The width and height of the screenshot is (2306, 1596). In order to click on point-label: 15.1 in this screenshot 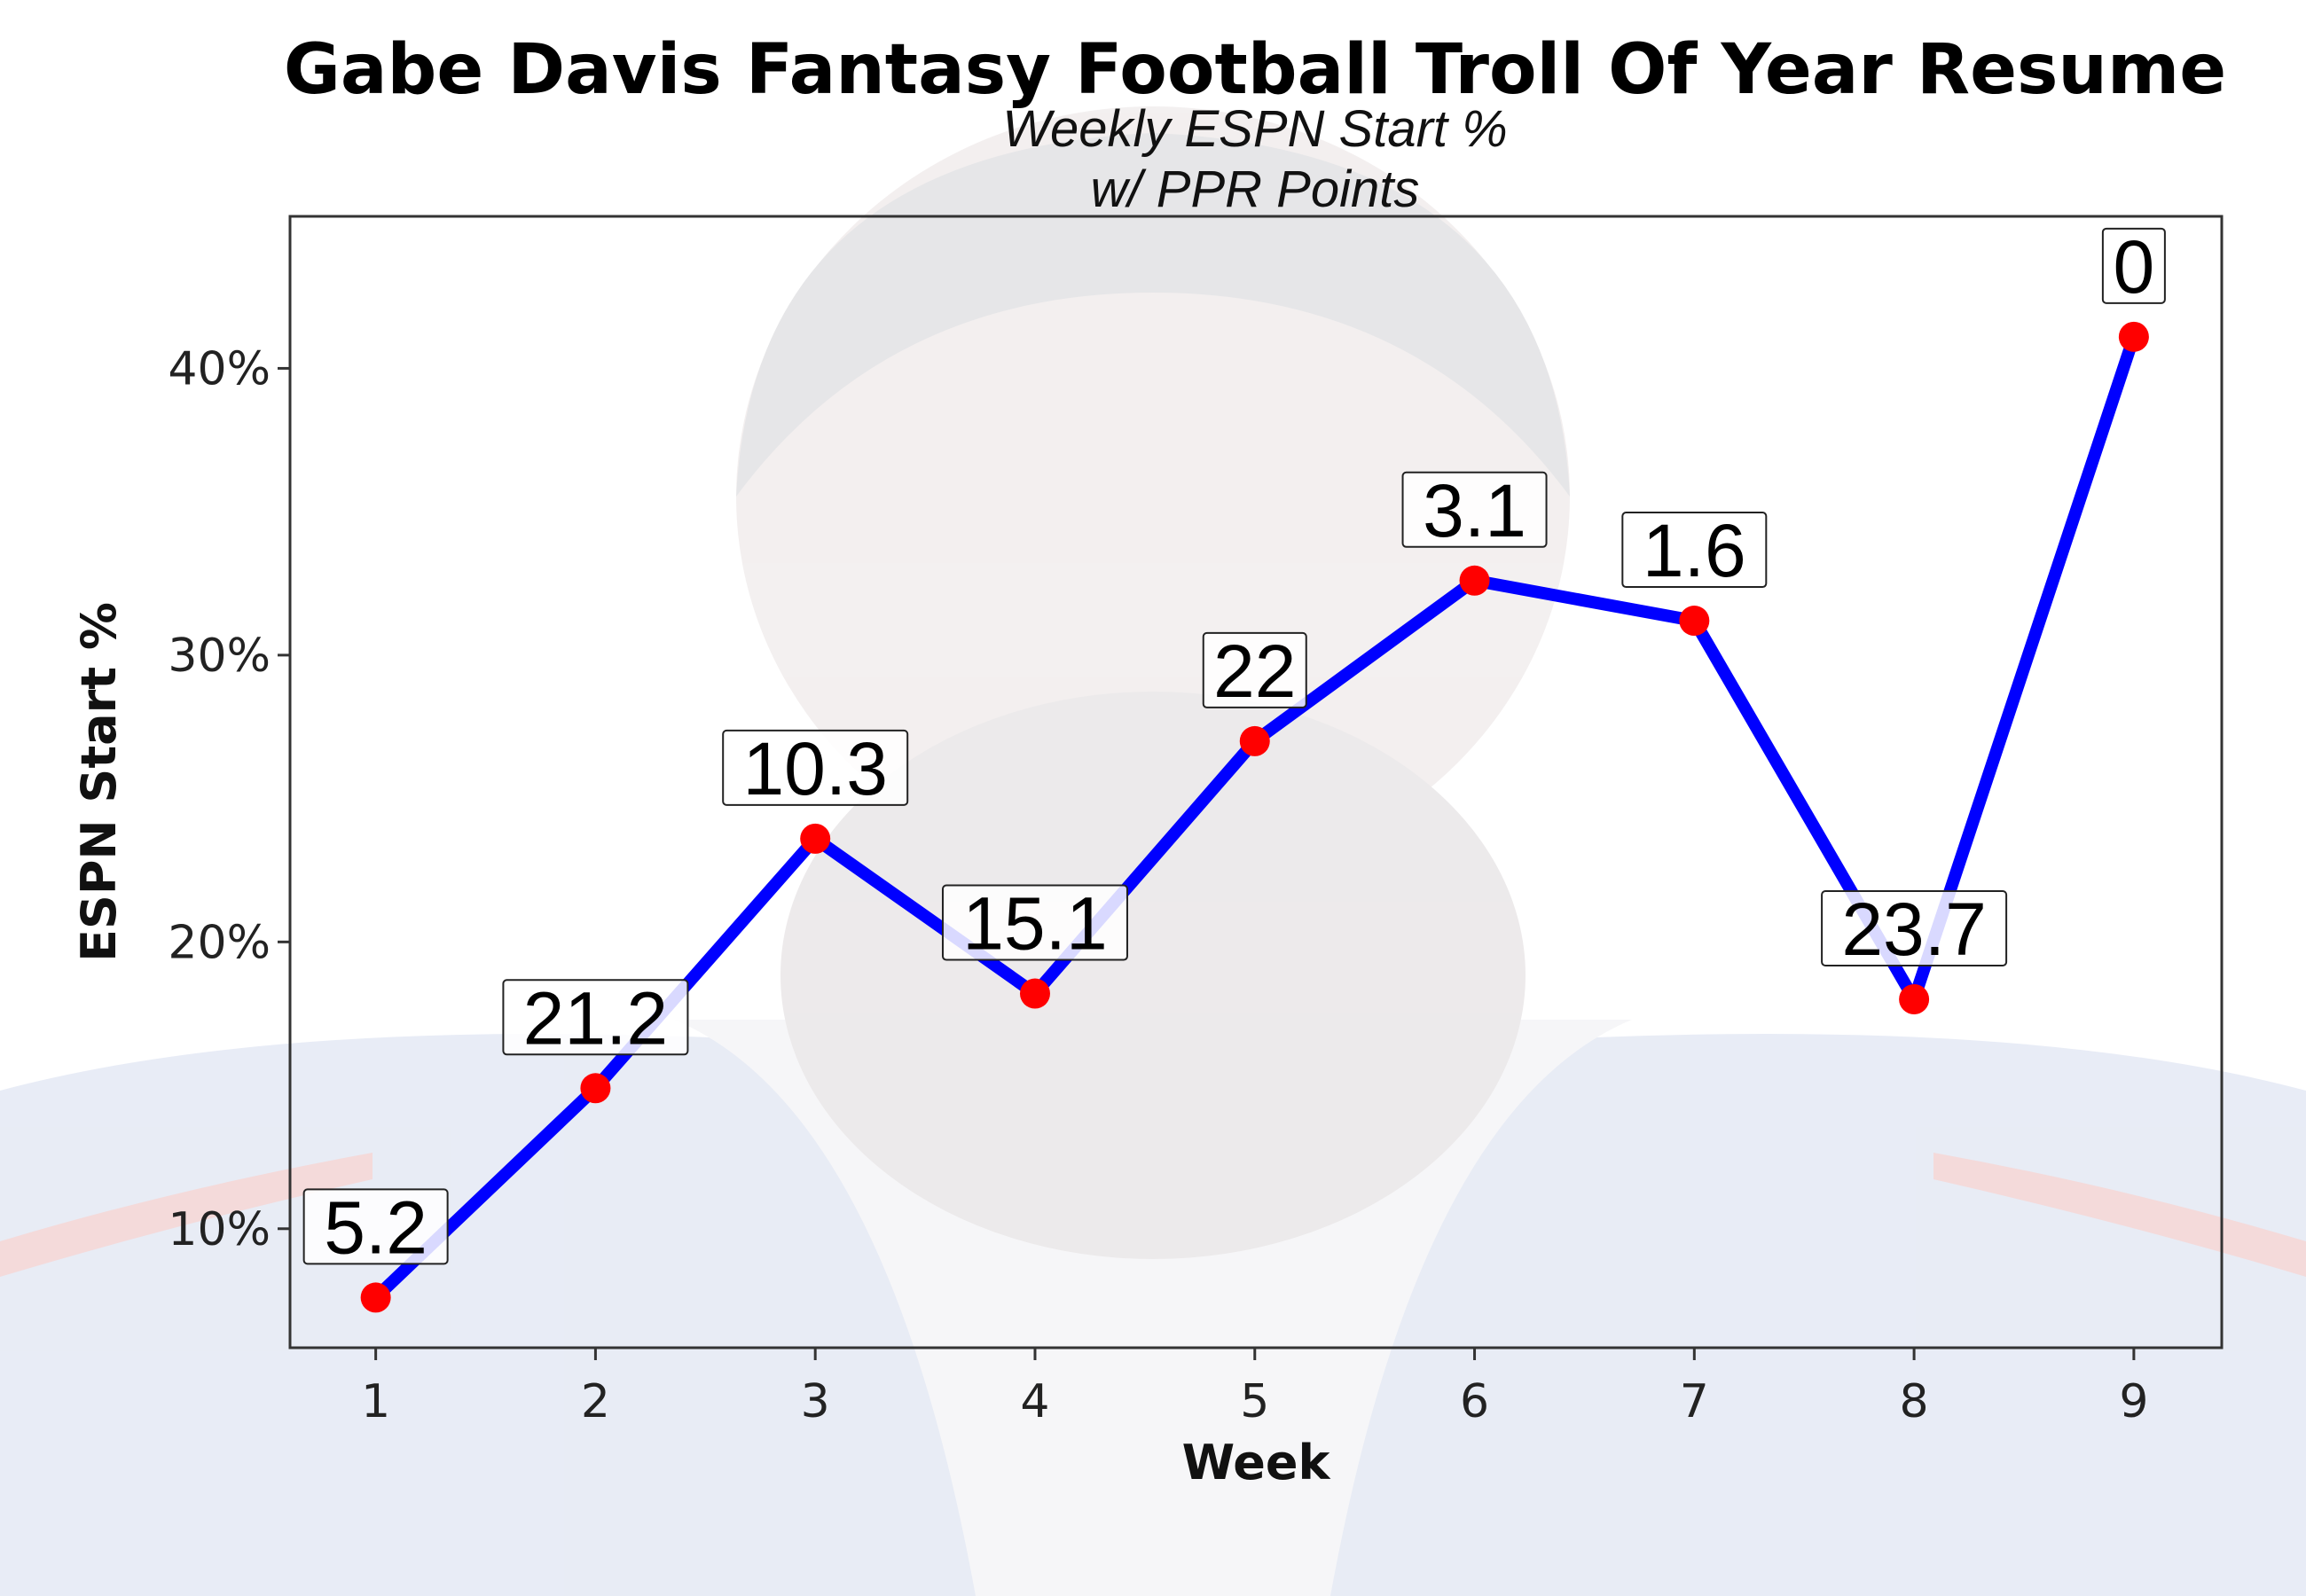, I will do `click(1034, 924)`.